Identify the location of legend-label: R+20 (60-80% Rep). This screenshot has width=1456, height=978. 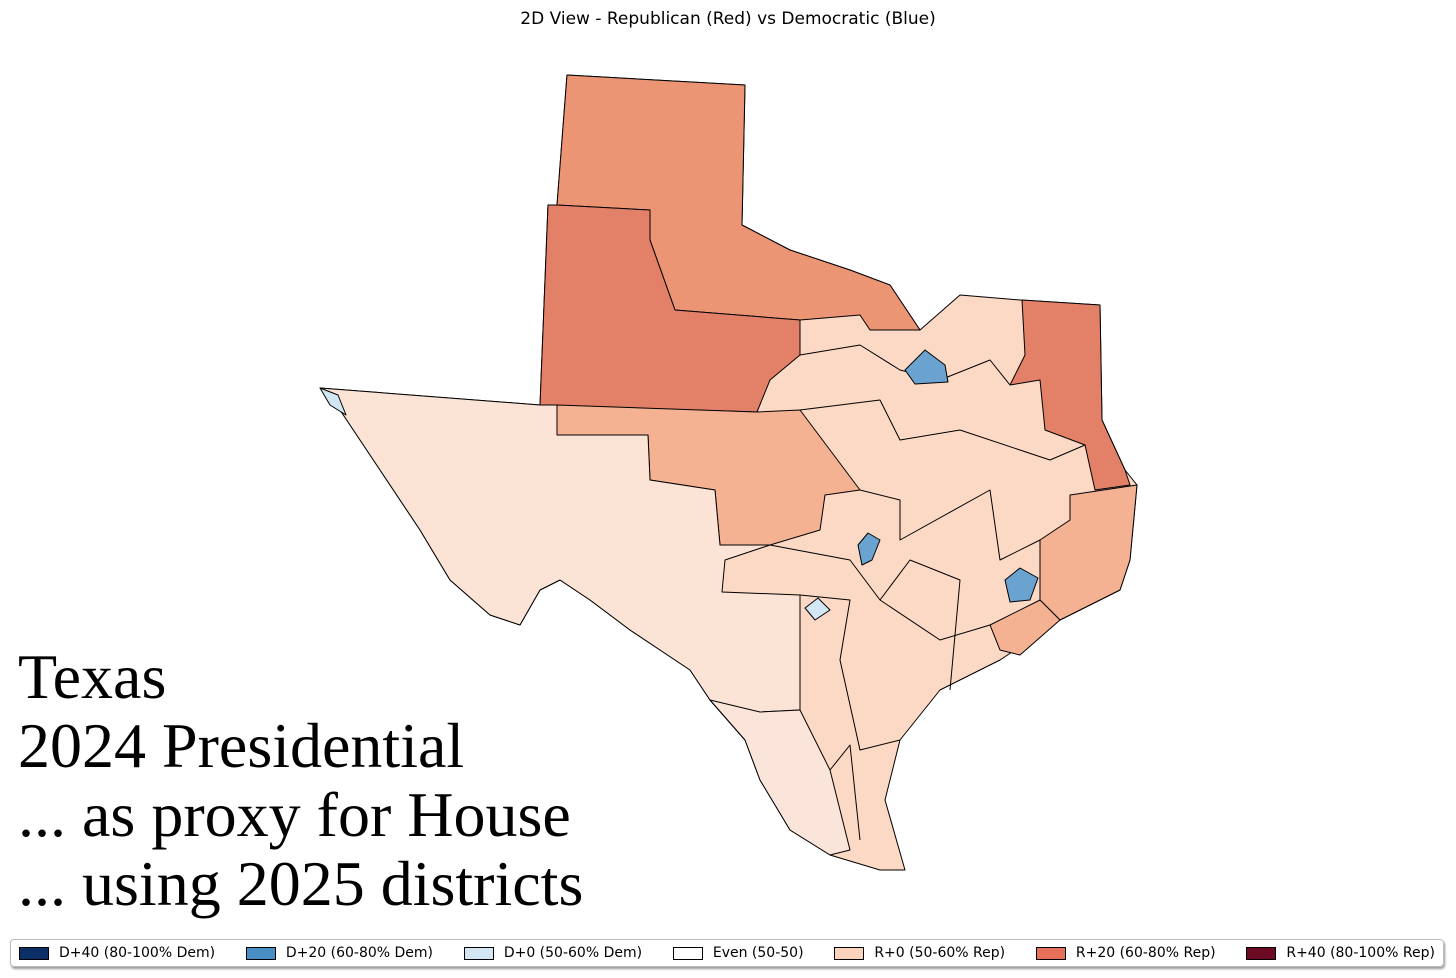
(1145, 953).